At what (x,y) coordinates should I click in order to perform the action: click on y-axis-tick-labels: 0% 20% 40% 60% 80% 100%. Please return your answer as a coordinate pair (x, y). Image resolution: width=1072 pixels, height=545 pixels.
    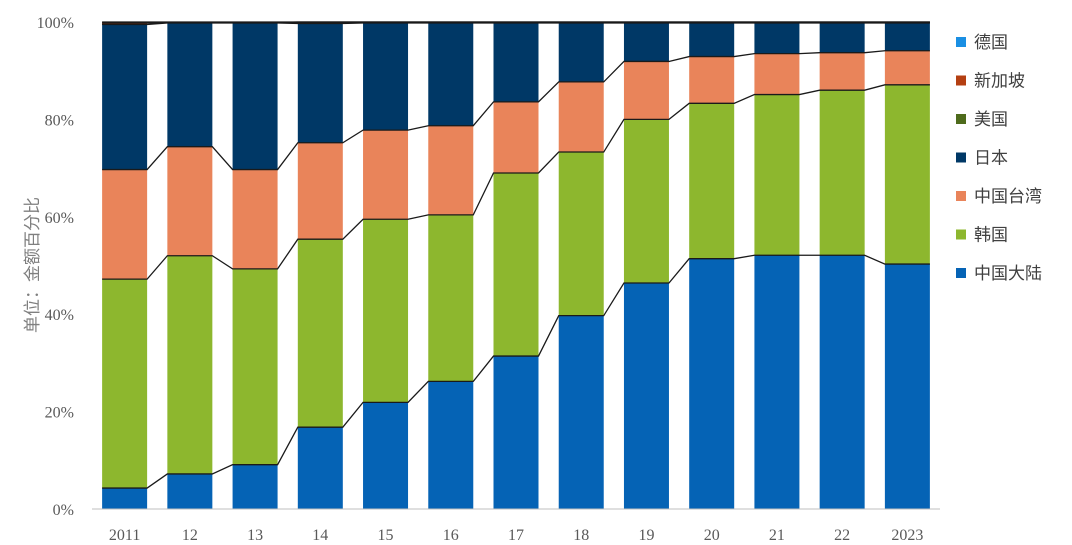
    Looking at the image, I should click on (55, 267).